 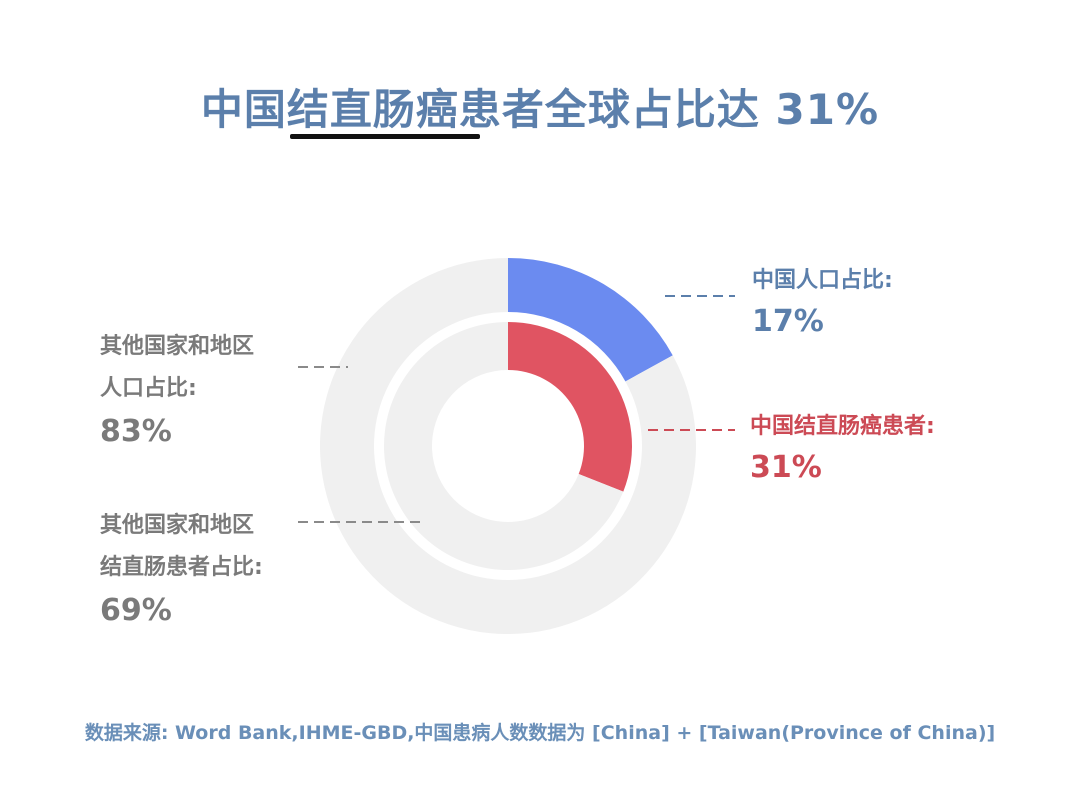 I want to click on other-crc-value: 69%, so click(x=136, y=610).